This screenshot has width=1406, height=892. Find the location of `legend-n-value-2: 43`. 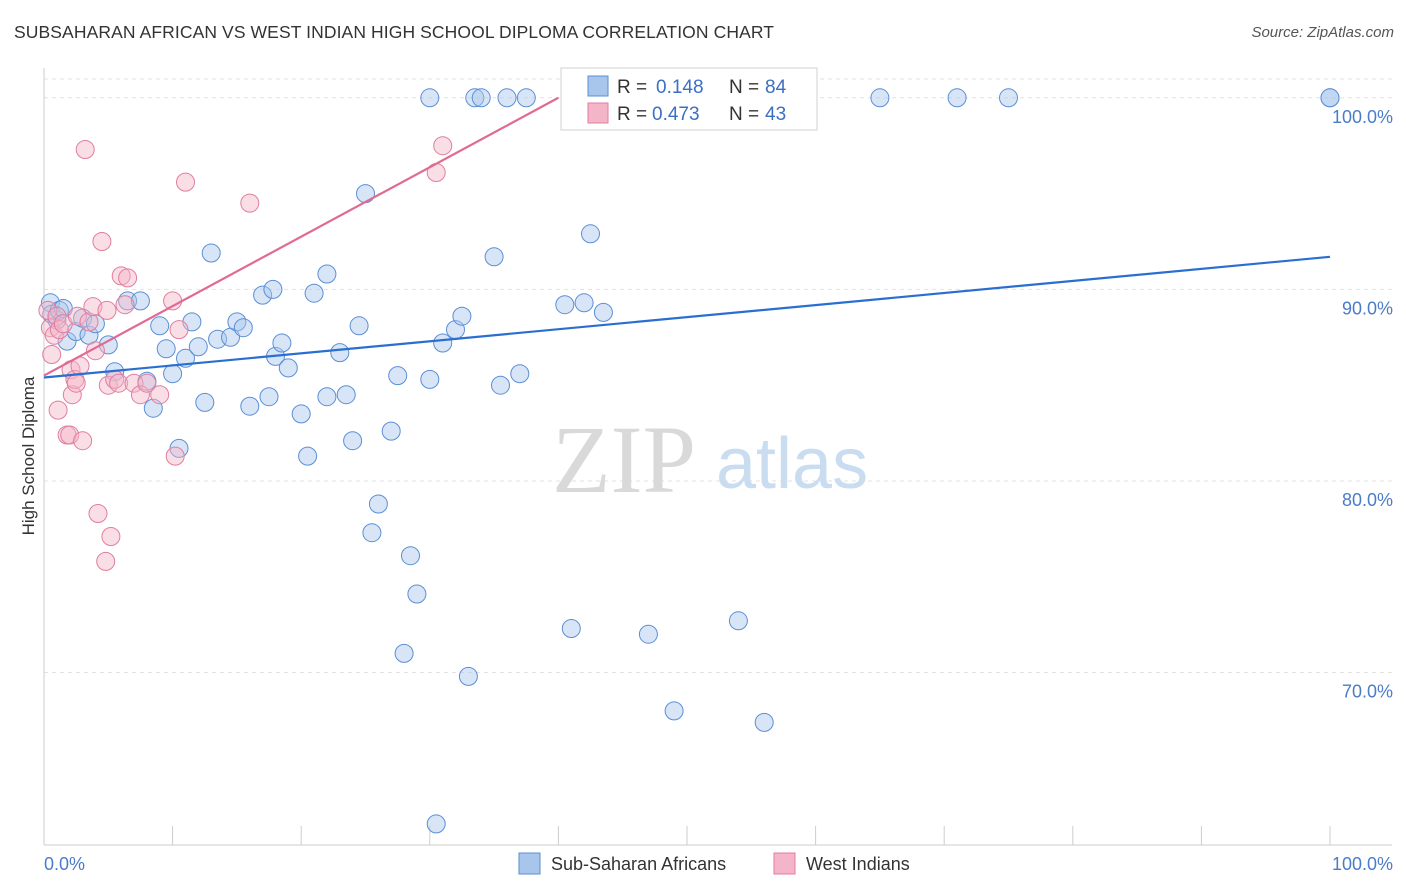

legend-n-value-2: 43 is located at coordinates (775, 114).